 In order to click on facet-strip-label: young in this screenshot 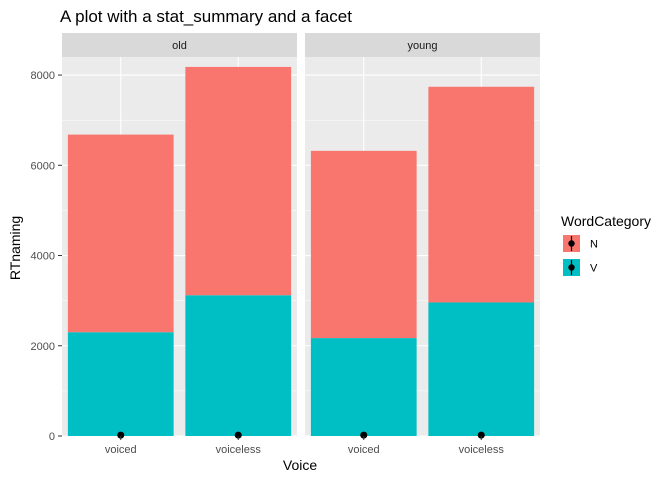, I will do `click(423, 46)`.